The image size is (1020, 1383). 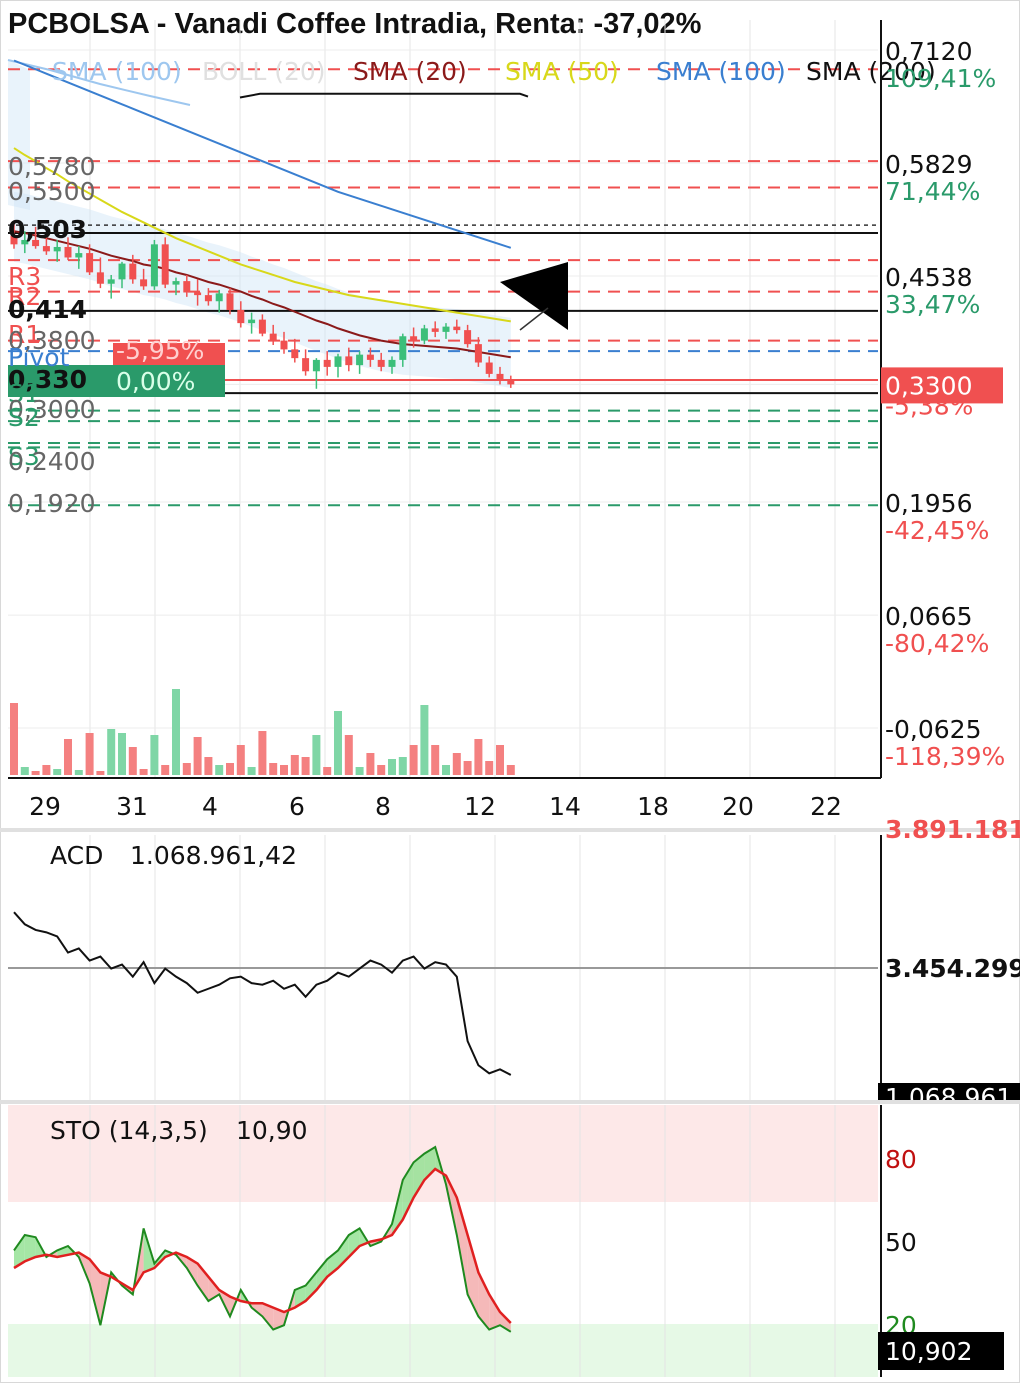 What do you see at coordinates (928, 503) in the screenshot?
I see `y-tick-label-4: 0,1956` at bounding box center [928, 503].